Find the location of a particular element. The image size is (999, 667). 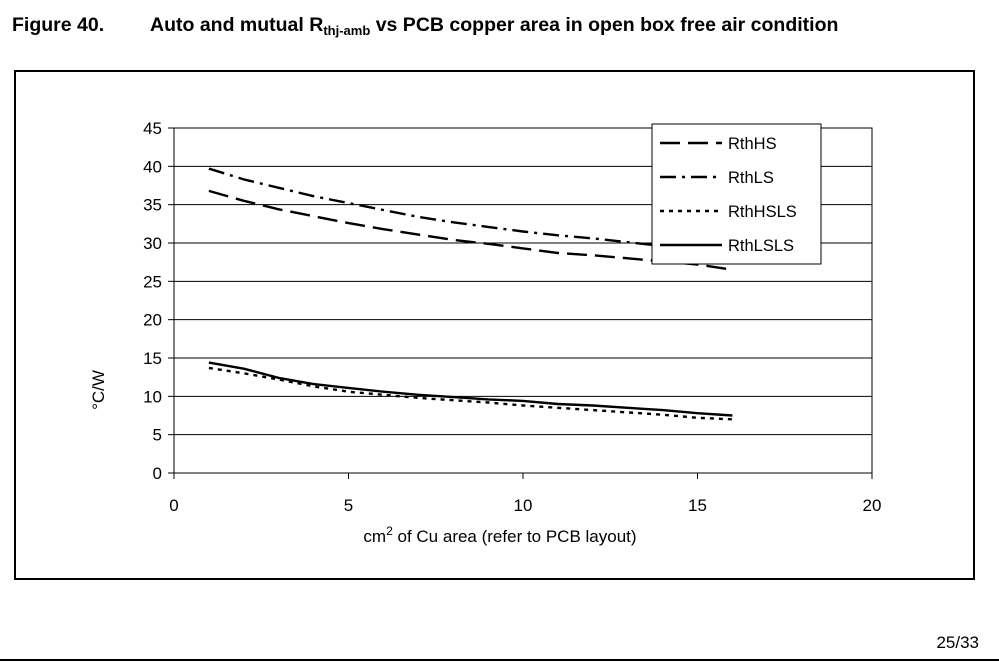

x-tick-label-10: 10 is located at coordinates (523, 505).